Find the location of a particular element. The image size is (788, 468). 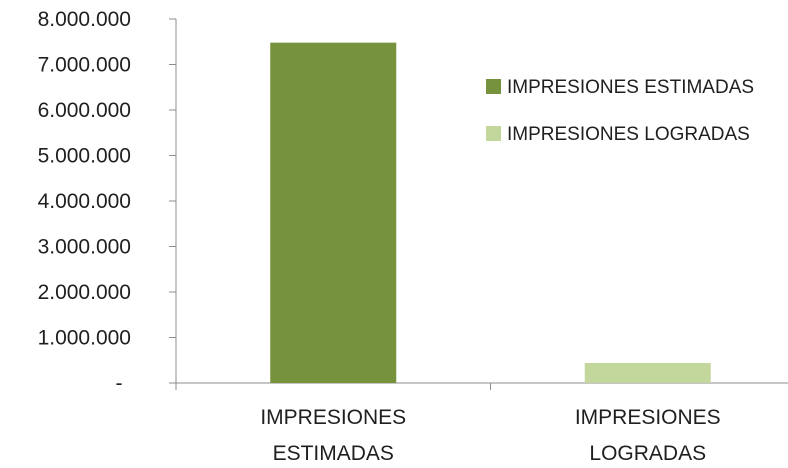

x-tick-label: ESTIMADAS is located at coordinates (333, 452).